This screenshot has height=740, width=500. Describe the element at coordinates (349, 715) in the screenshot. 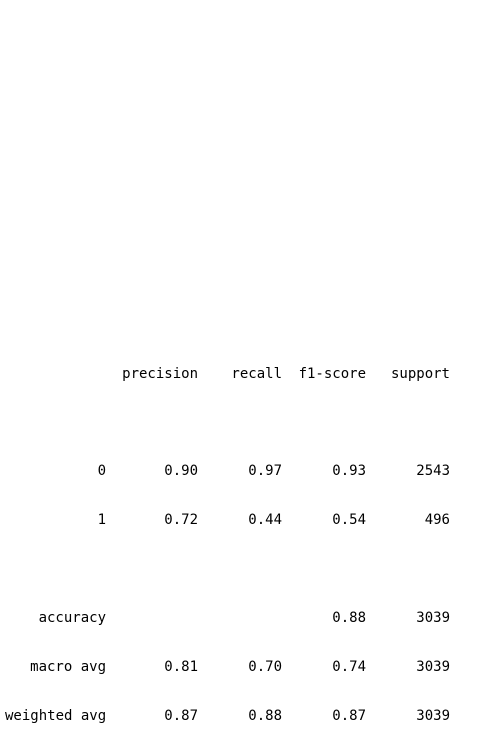

I see `f1-value: 0.87` at that location.